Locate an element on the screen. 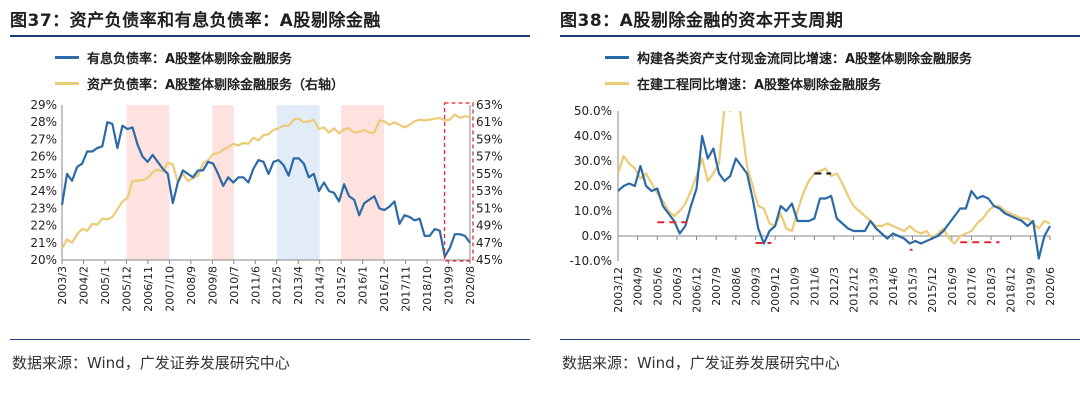 This screenshot has width=1080, height=410. y-tick-label-right: 49% is located at coordinates (489, 226).